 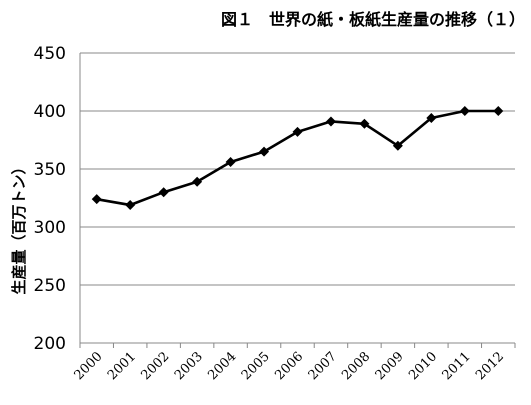 What do you see at coordinates (50, 228) in the screenshot?
I see `y-tick-label-300: 300` at bounding box center [50, 228].